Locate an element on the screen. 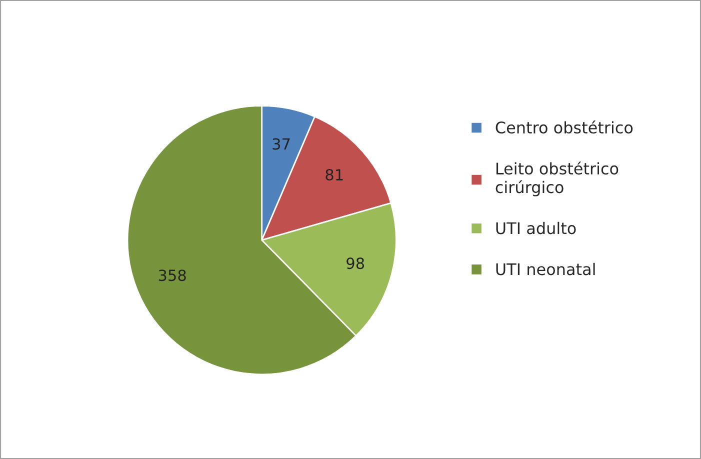  legend-label: UTI neonatal is located at coordinates (545, 269).